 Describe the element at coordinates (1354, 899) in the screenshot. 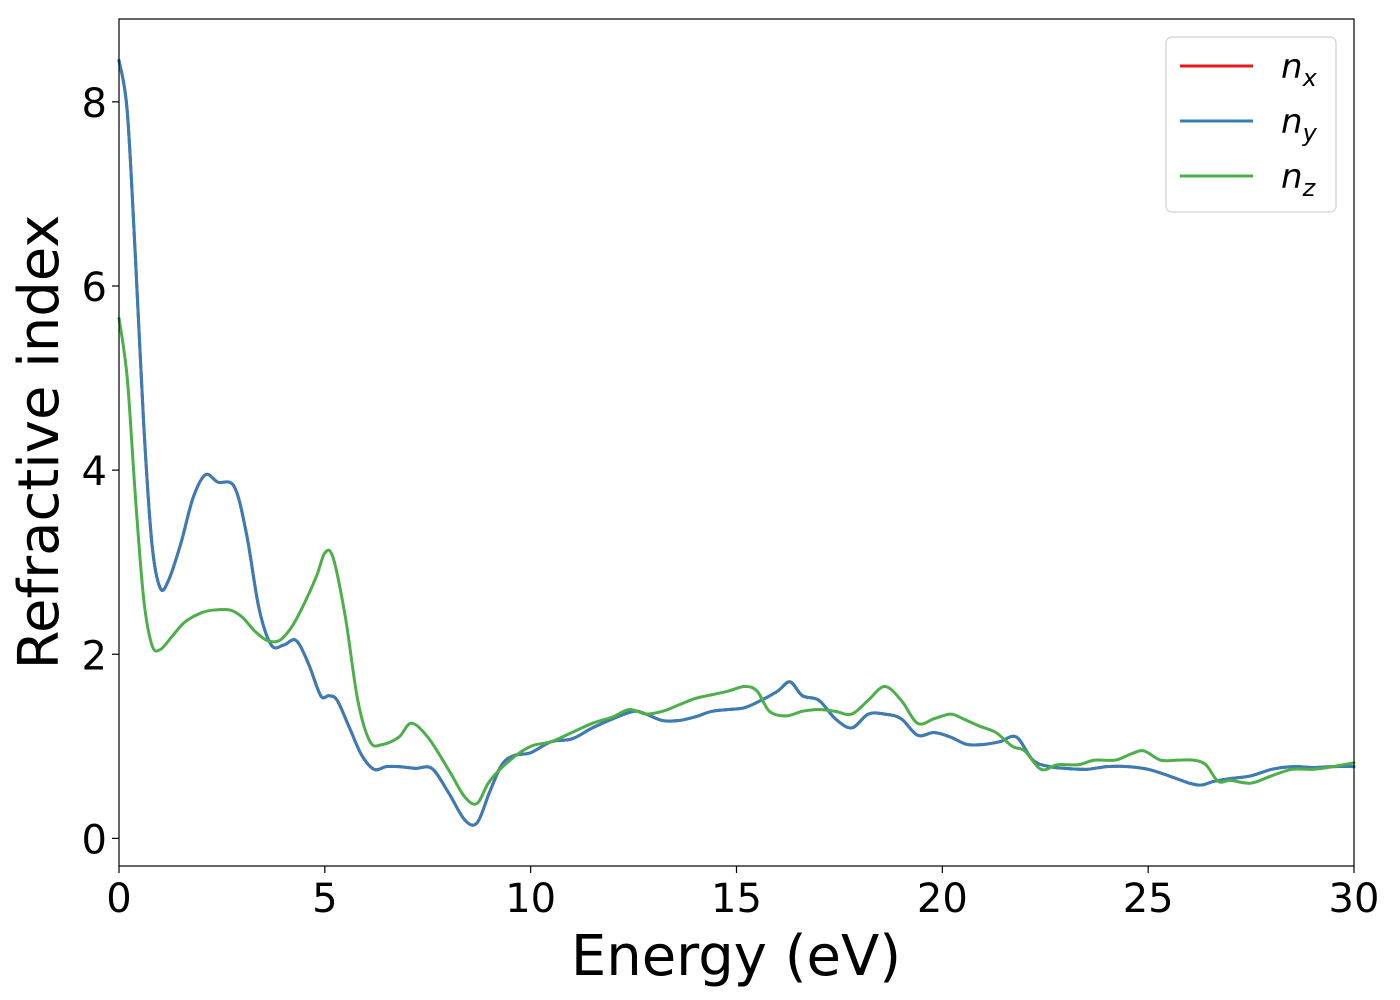

I see `x-tick-label: 30` at that location.